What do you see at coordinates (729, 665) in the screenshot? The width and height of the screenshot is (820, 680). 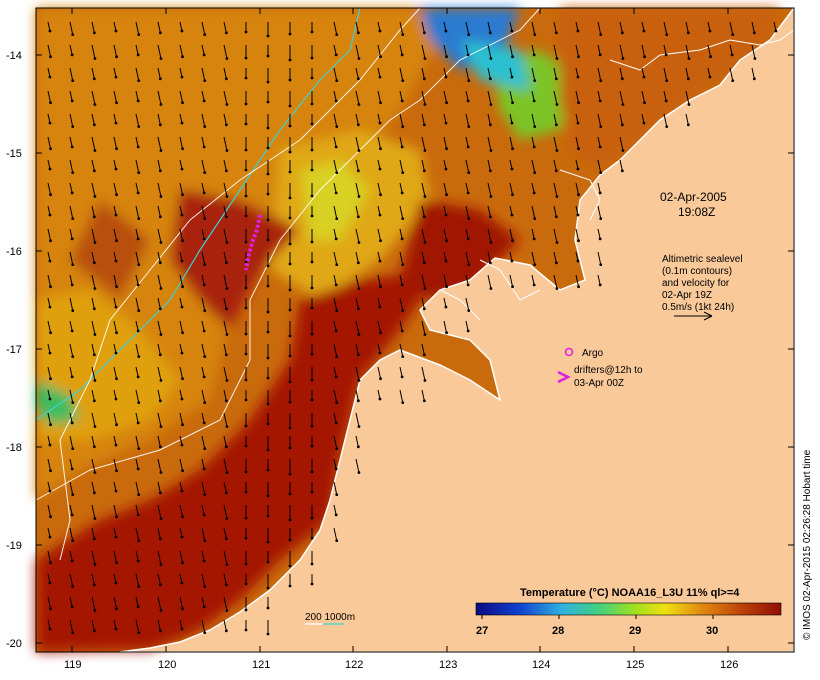 I see `lon-tick-label: 126` at bounding box center [729, 665].